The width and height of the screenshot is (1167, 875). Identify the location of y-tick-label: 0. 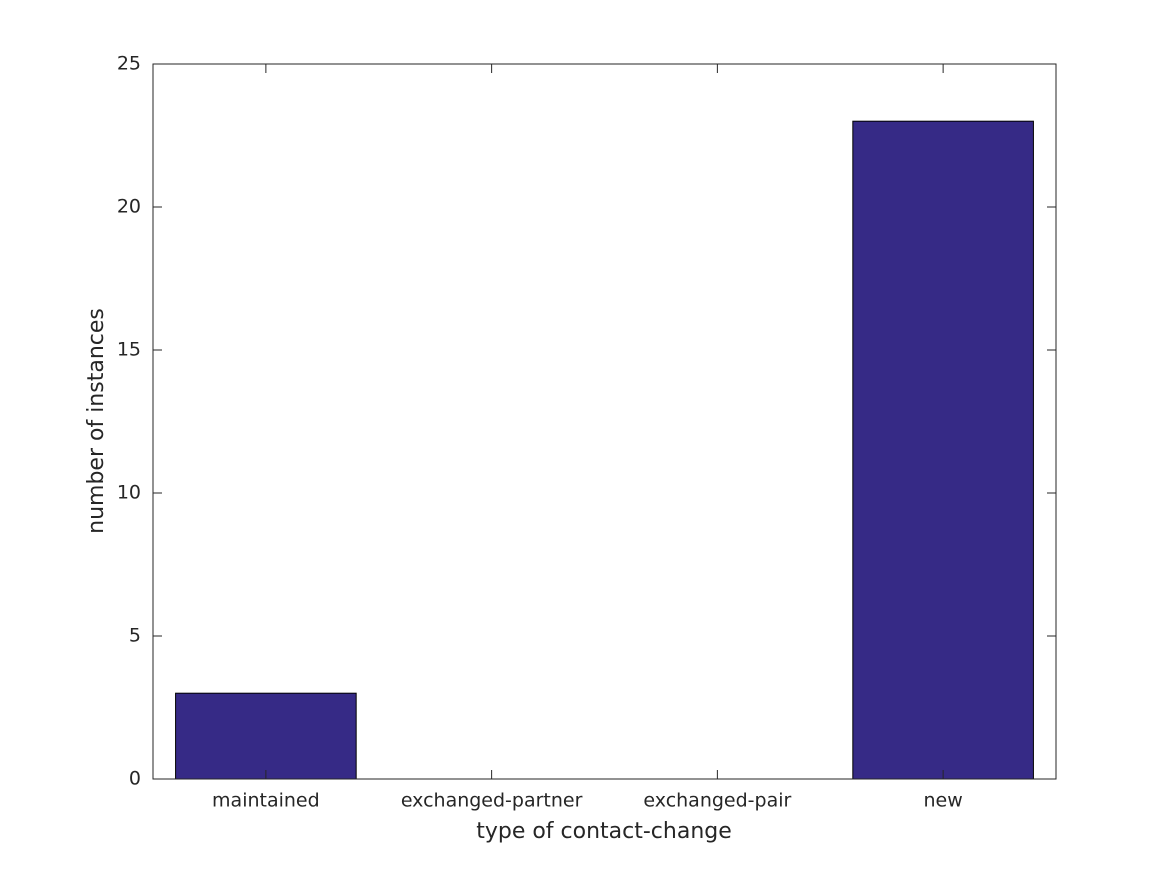
(135, 779).